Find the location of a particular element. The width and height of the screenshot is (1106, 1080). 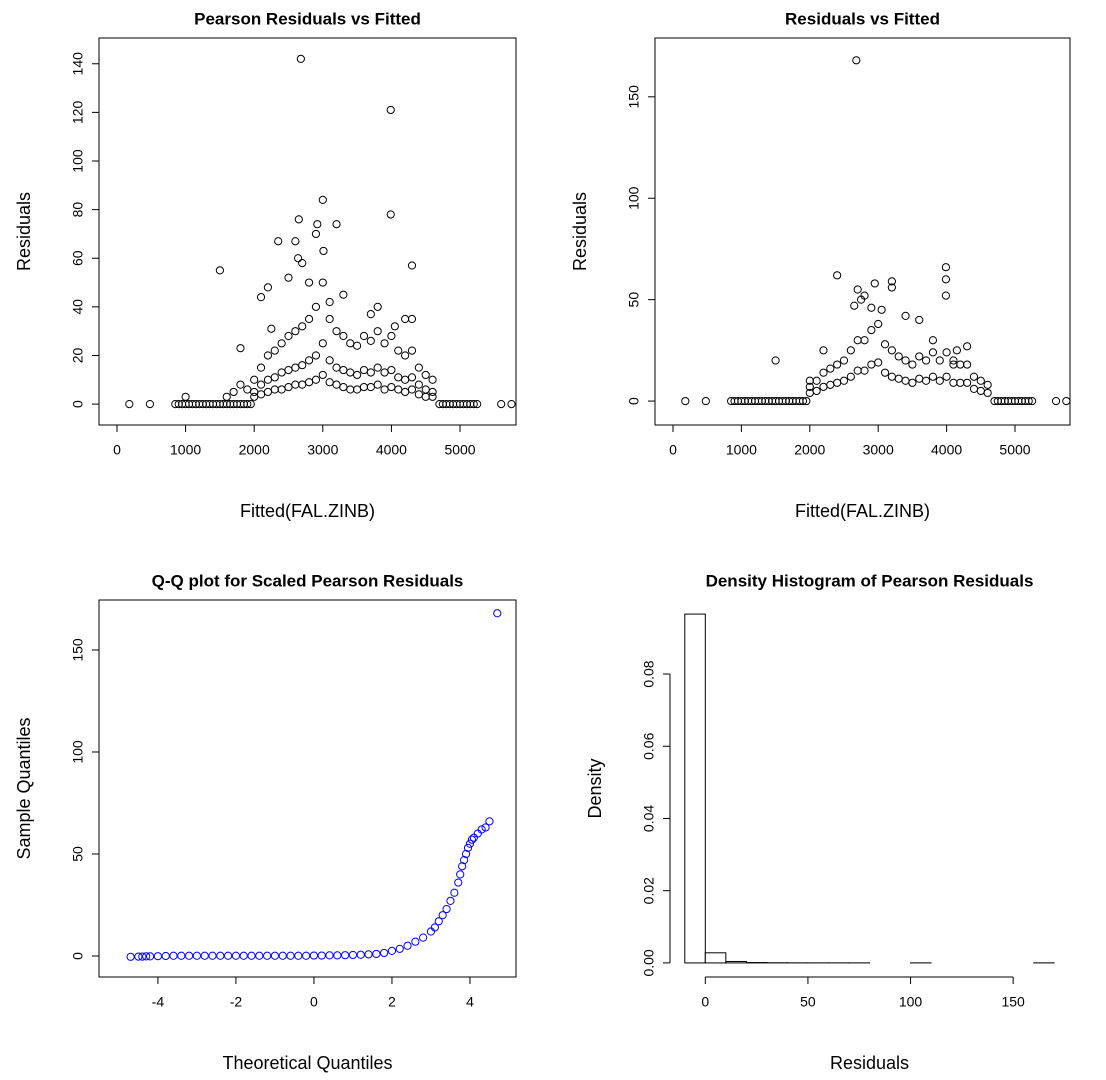

x-tick-label: -4 is located at coordinates (158, 1002).